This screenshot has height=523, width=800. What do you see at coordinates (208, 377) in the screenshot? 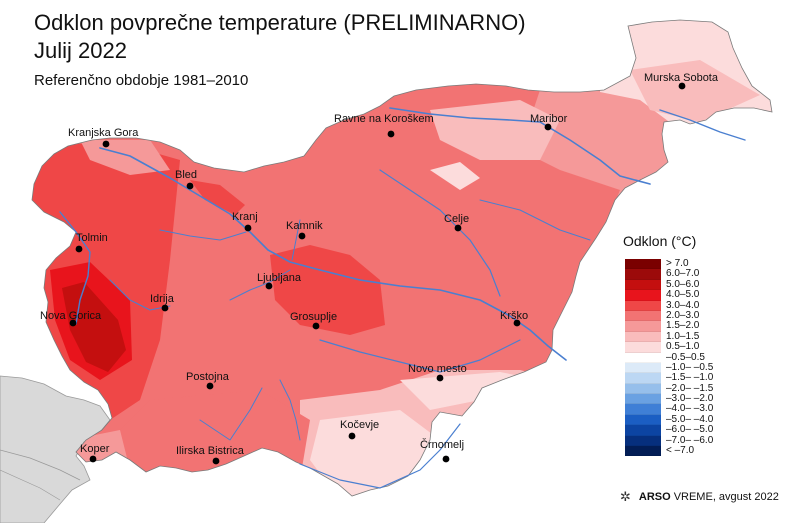
I see `city-label: Postojna` at bounding box center [208, 377].